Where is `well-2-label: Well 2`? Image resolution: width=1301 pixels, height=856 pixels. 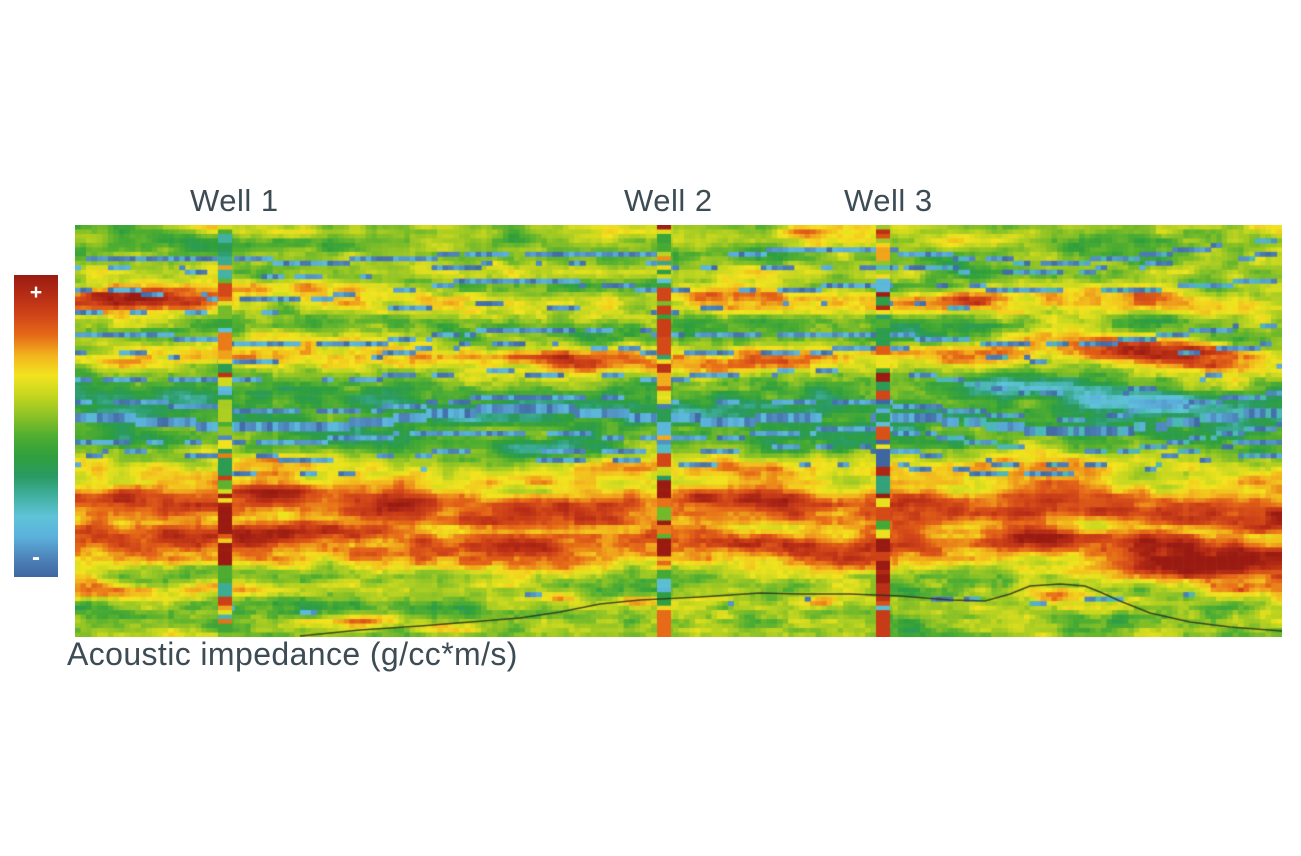 well-2-label: Well 2 is located at coordinates (668, 200).